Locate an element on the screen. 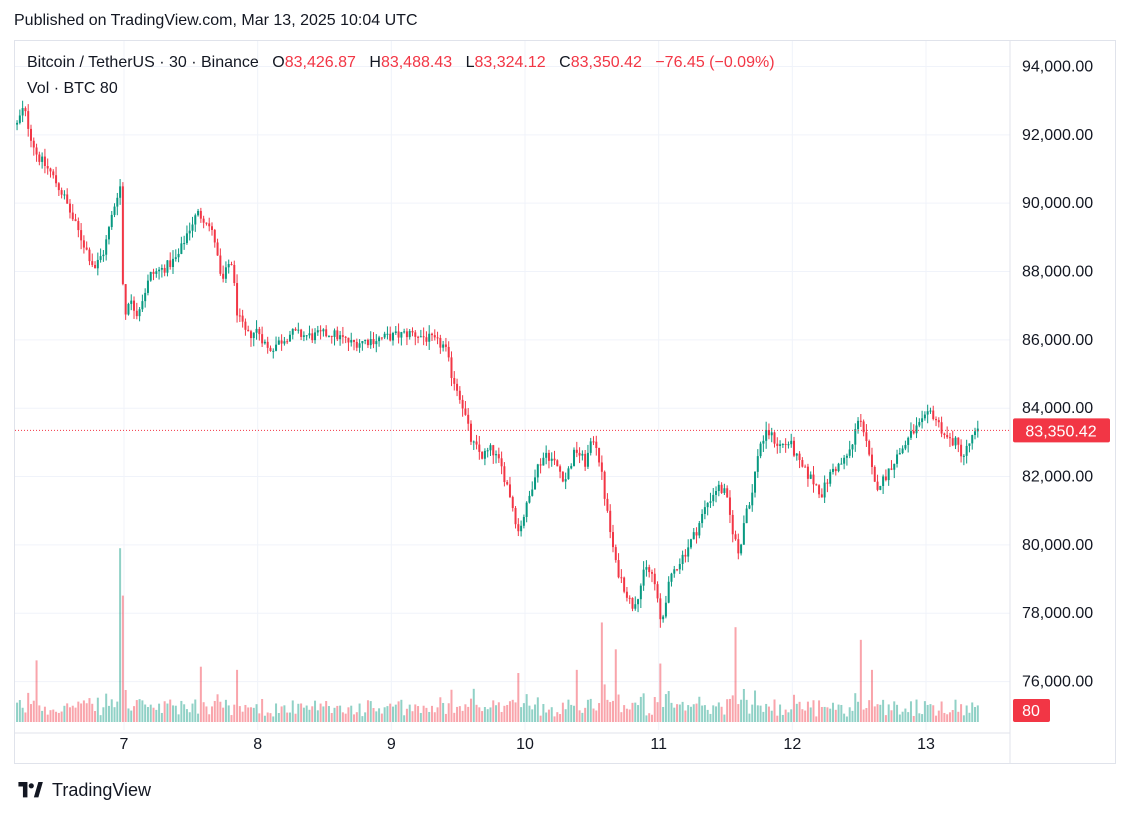 The width and height of the screenshot is (1131, 817). volume-label: Vol · BTC is located at coordinates (61, 88).